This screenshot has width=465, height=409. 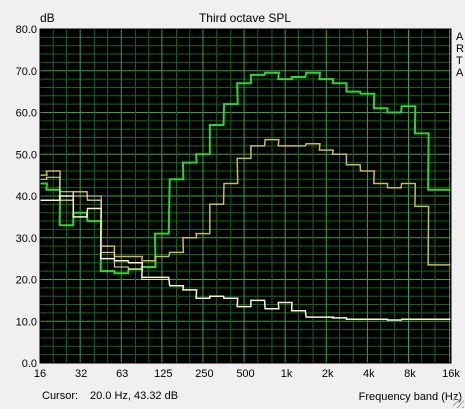 I want to click on series-line, so click(x=104, y=228).